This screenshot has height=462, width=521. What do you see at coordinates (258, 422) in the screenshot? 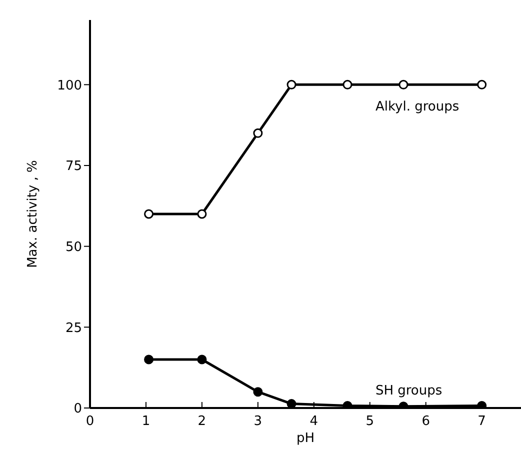
I see `x-tick-label: 3` at bounding box center [258, 422].